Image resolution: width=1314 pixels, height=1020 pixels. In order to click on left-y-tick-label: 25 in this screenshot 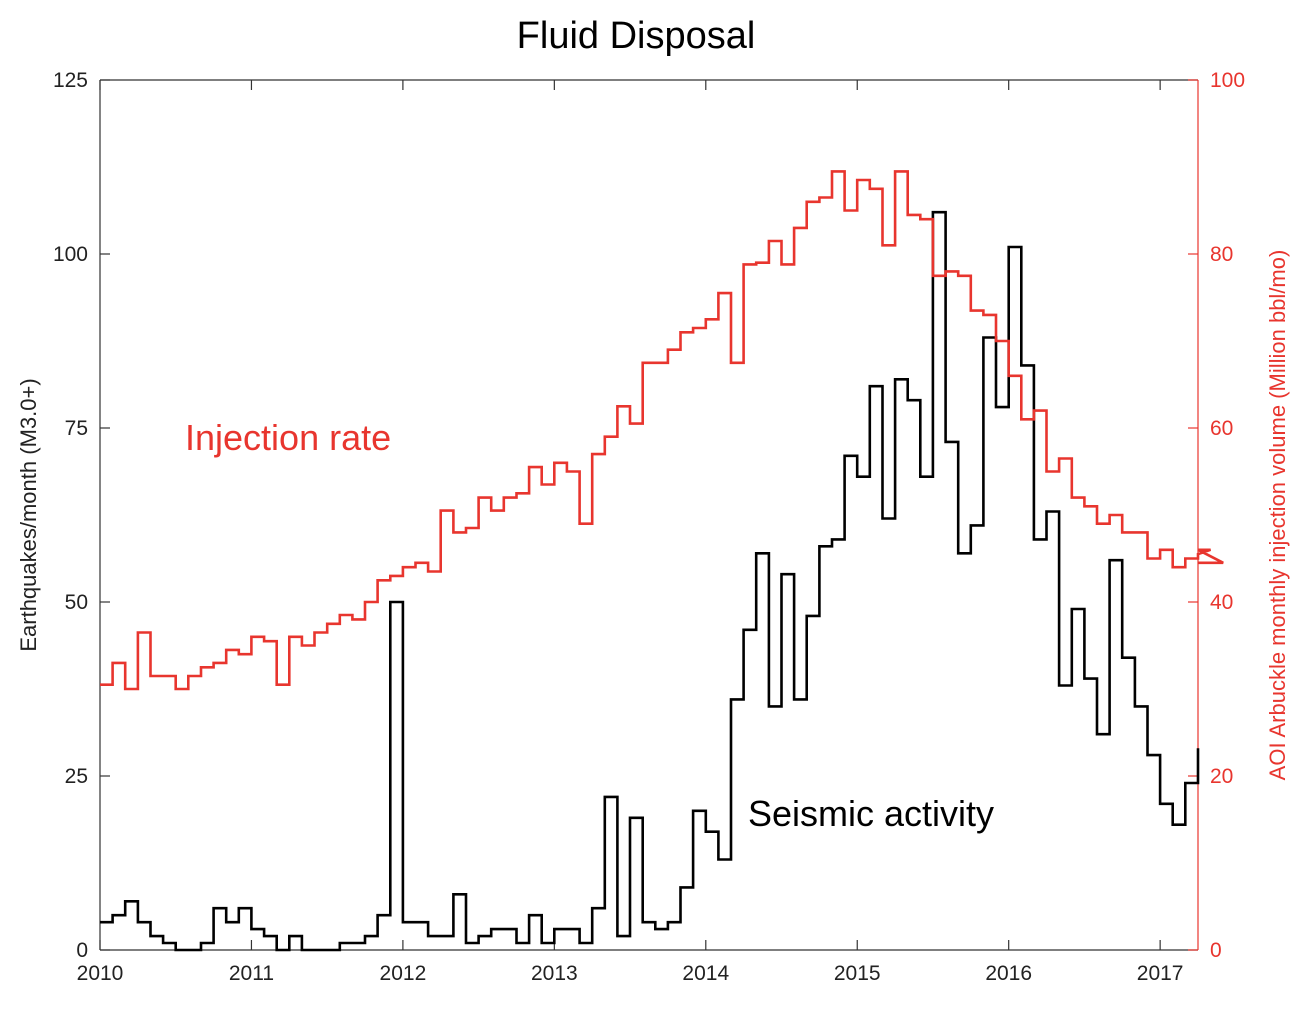, I will do `click(76, 776)`.